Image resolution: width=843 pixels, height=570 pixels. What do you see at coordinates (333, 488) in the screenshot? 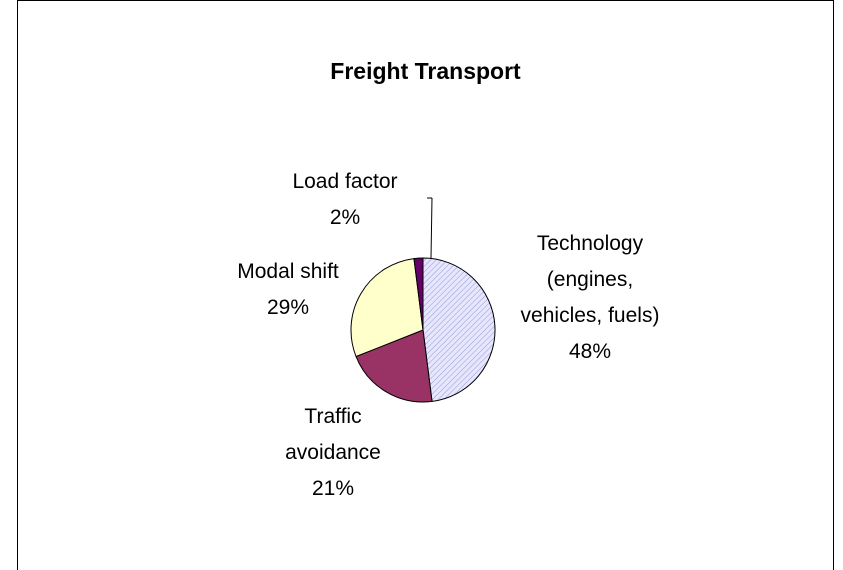
I see `value-label: 21%` at bounding box center [333, 488].